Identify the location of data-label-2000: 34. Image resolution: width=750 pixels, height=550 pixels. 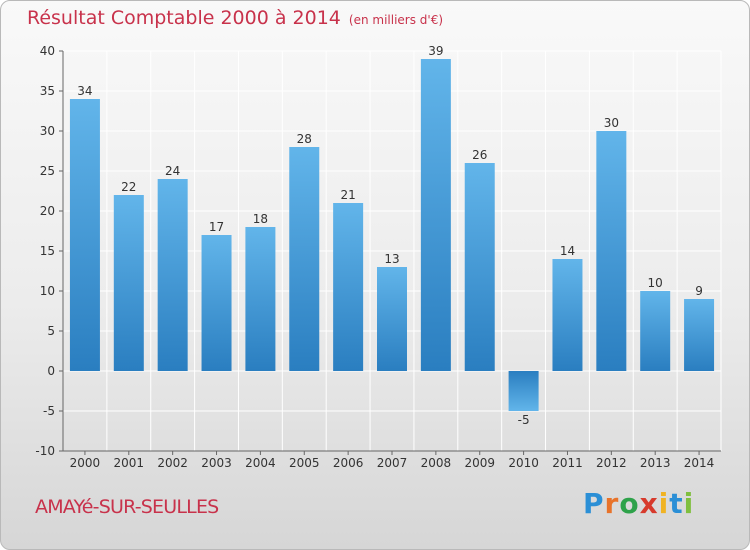
(84, 91).